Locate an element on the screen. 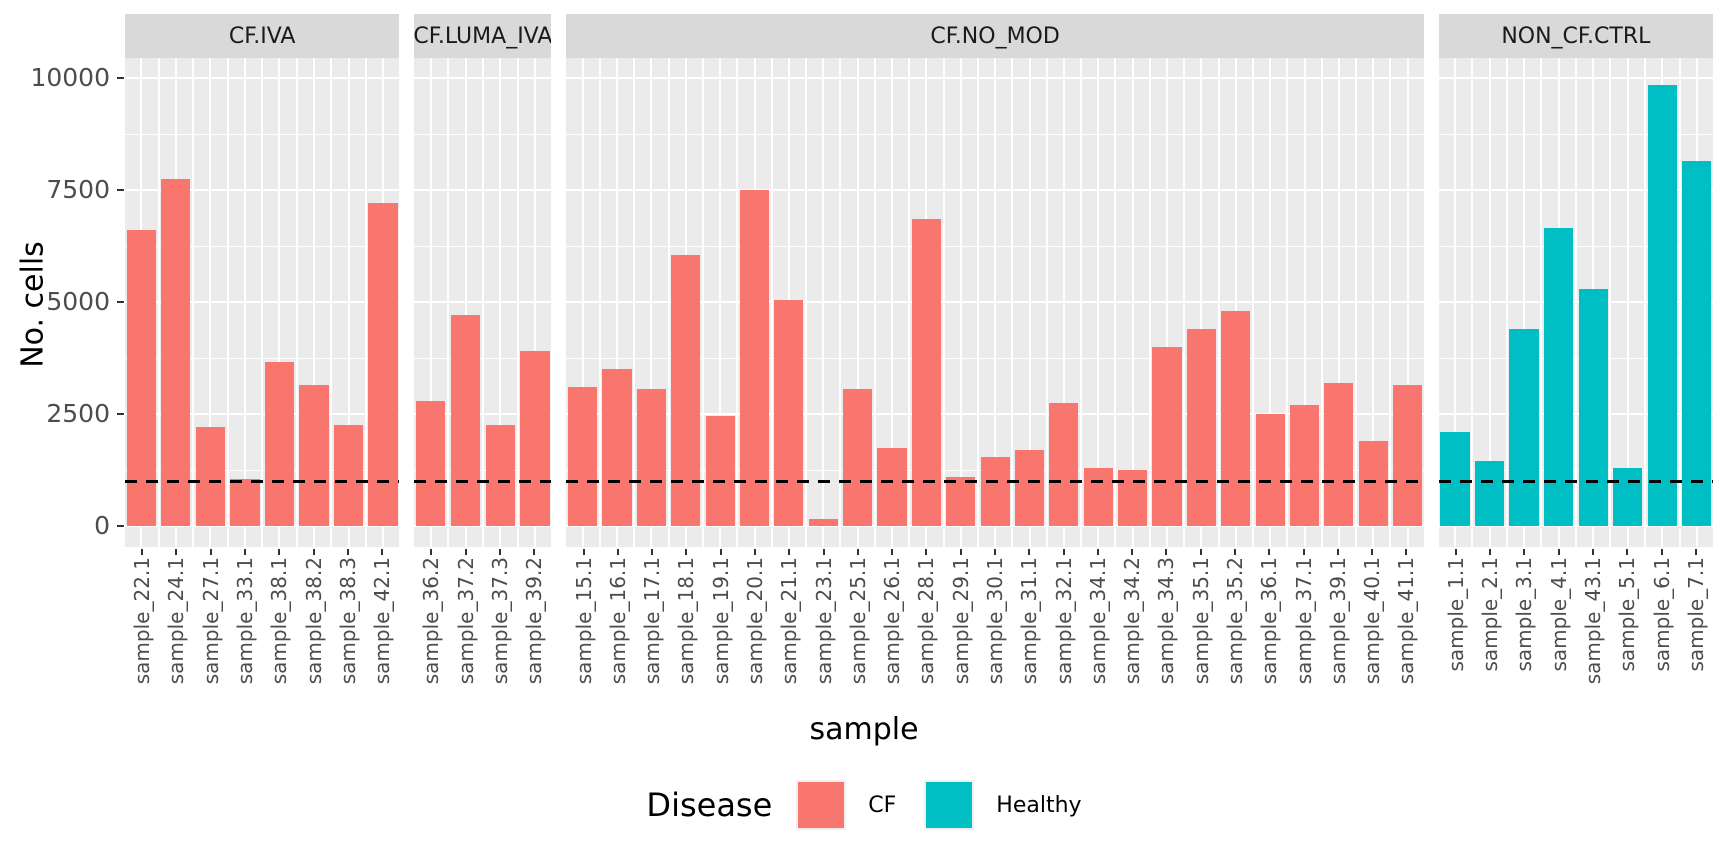 Image resolution: width=1728 pixels, height=864 pixels. x-label-slot: sample_35.2 is located at coordinates (1235, 630).